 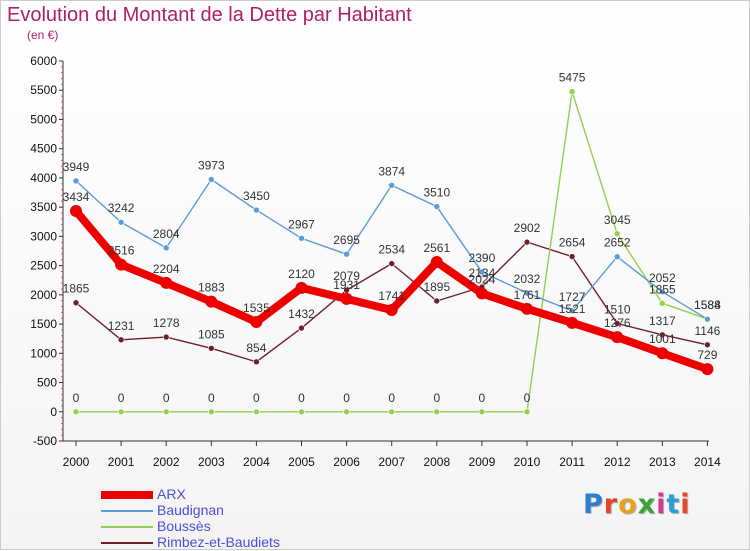 I want to click on y-tick-label: 0, so click(x=53, y=412).